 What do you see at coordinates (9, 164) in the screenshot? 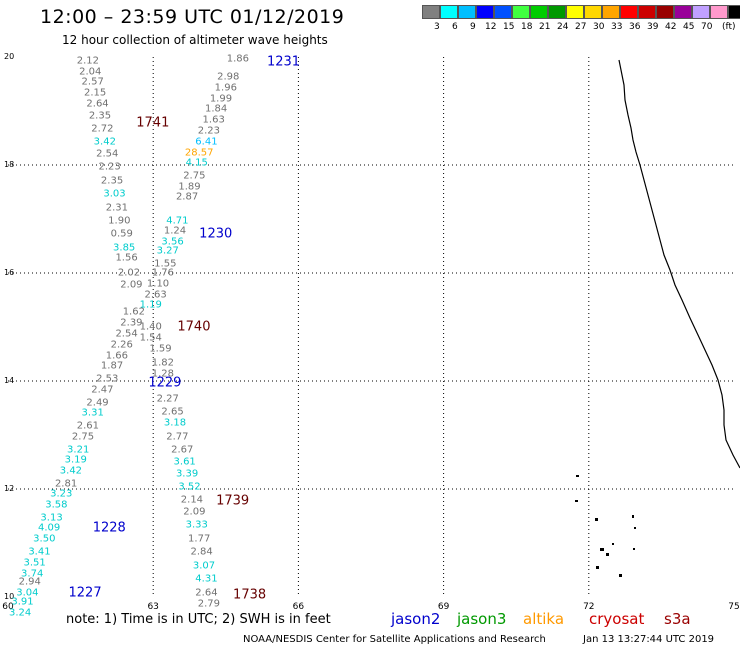
I see `y-tick-label: 18` at bounding box center [9, 164].